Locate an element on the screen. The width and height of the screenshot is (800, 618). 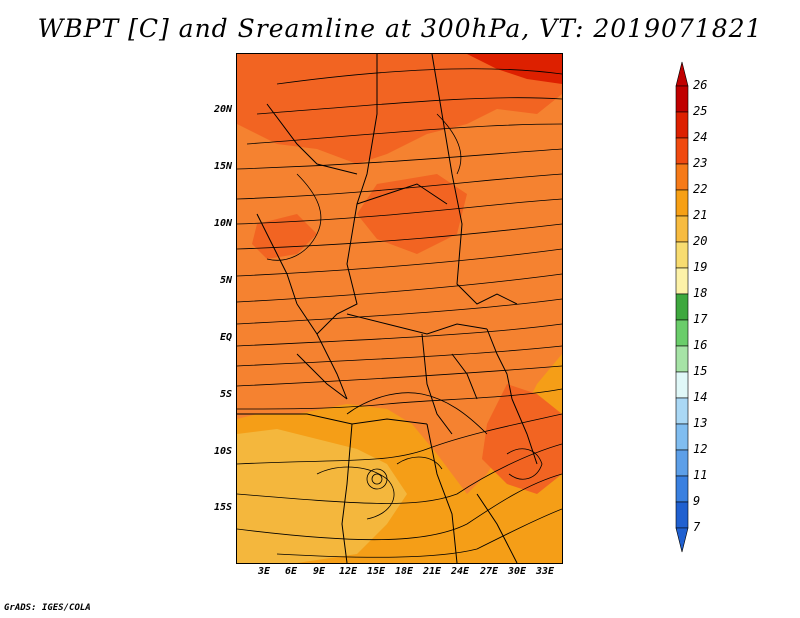
lat-label: 15N is located at coordinates (222, 166).